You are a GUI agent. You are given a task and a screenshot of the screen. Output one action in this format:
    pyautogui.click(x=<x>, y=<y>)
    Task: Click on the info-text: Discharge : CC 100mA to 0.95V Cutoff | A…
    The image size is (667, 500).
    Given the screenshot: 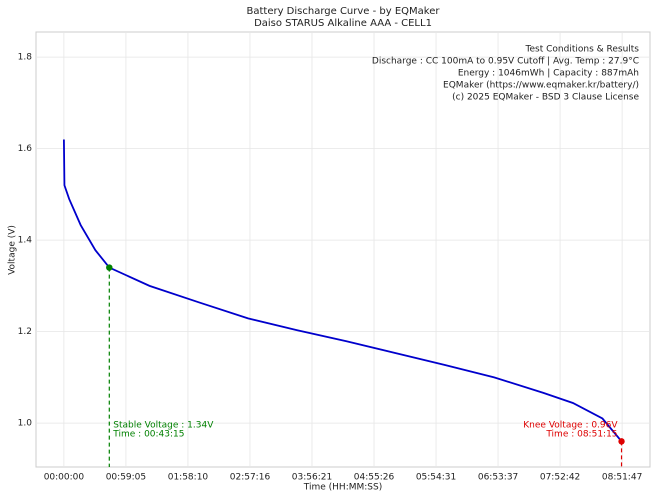 What is the action you would take?
    pyautogui.click(x=505, y=62)
    